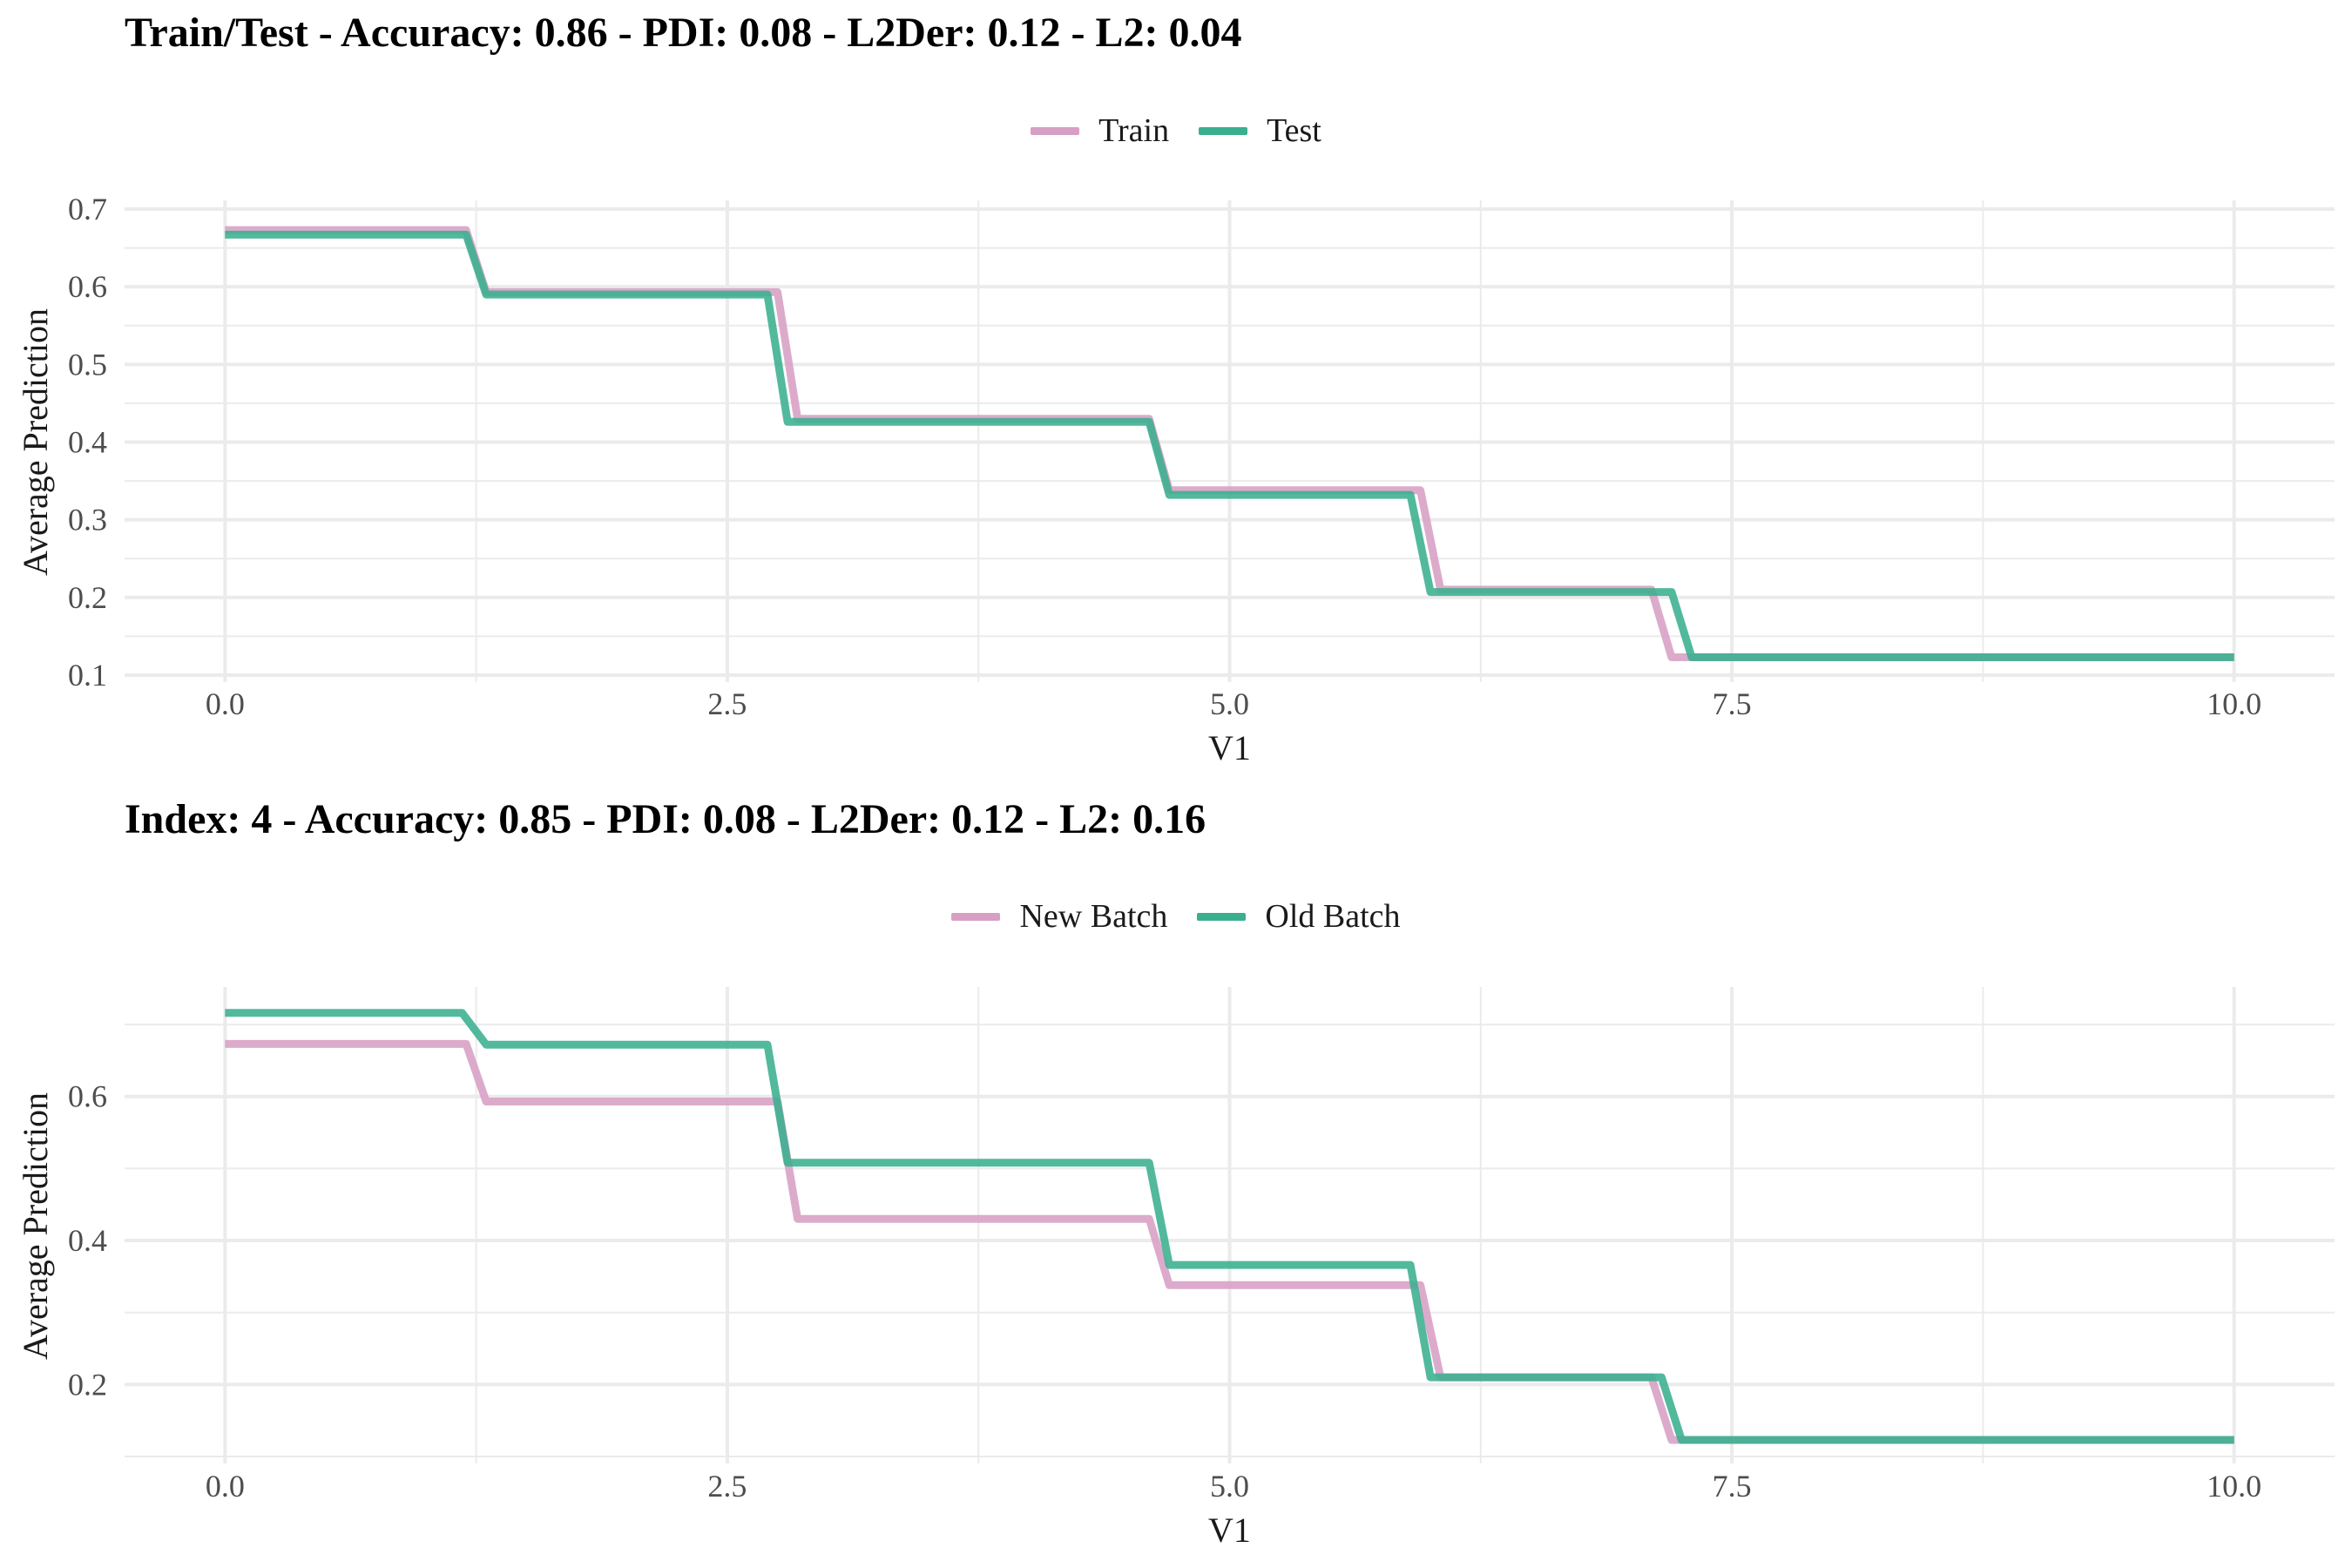 This screenshot has width=2352, height=1568. I want to click on legend-key-new-batch, so click(976, 916).